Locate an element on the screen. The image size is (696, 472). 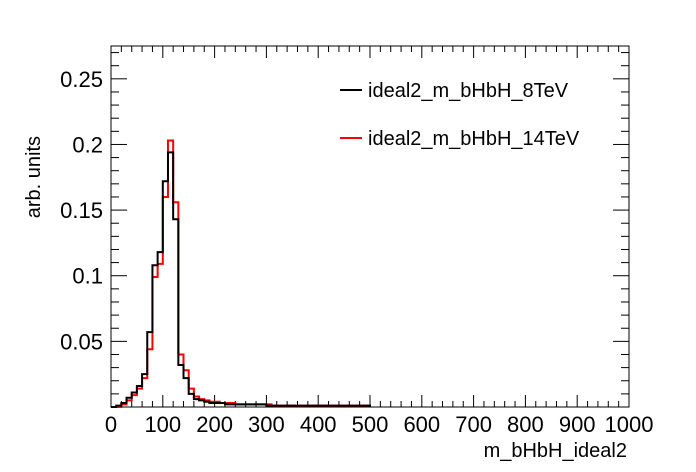
x-tick-label: 100 is located at coordinates (162, 424).